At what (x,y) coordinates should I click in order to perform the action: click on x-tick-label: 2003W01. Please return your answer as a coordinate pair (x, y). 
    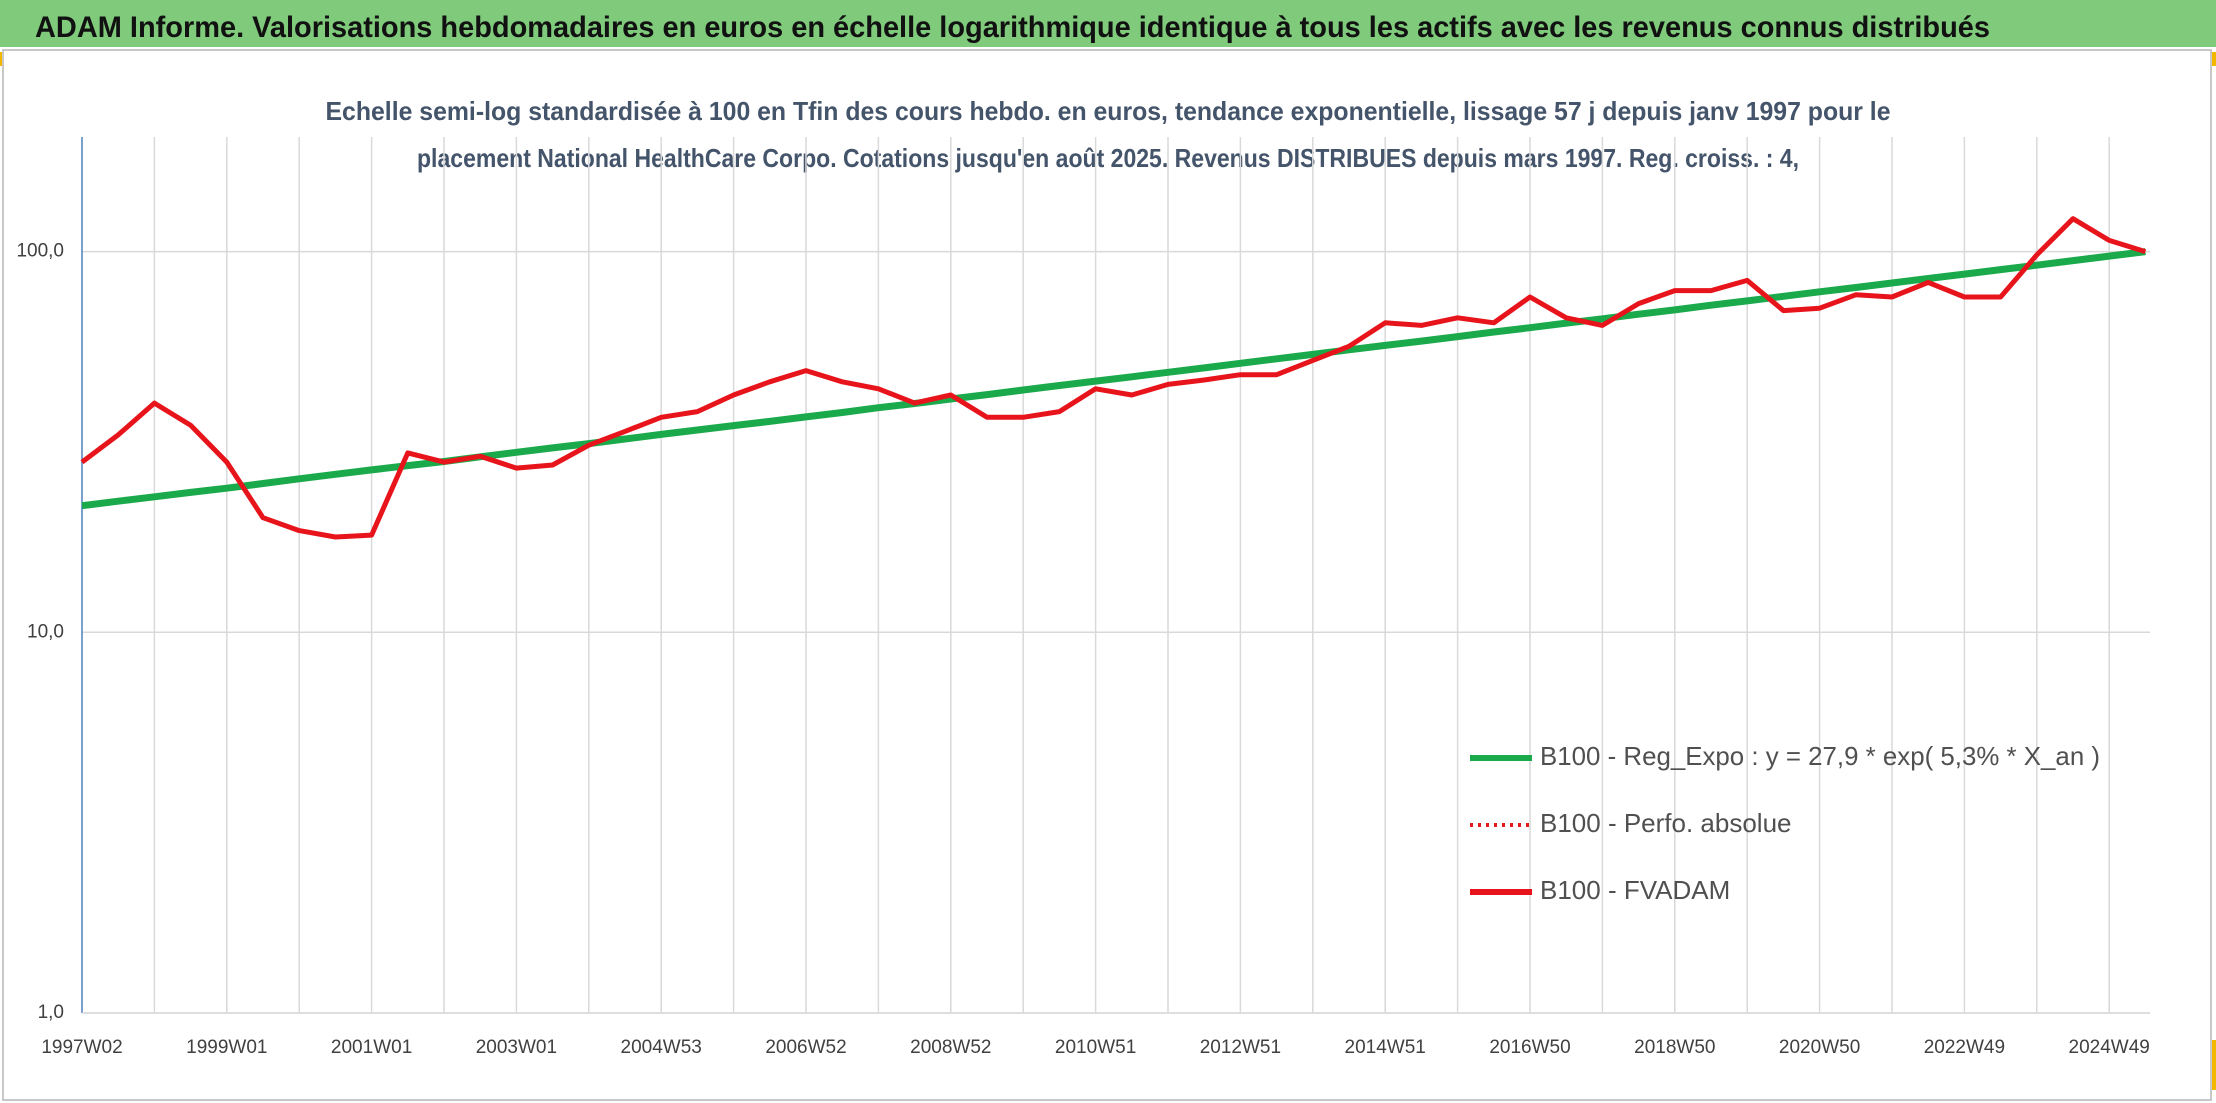
    Looking at the image, I should click on (516, 1047).